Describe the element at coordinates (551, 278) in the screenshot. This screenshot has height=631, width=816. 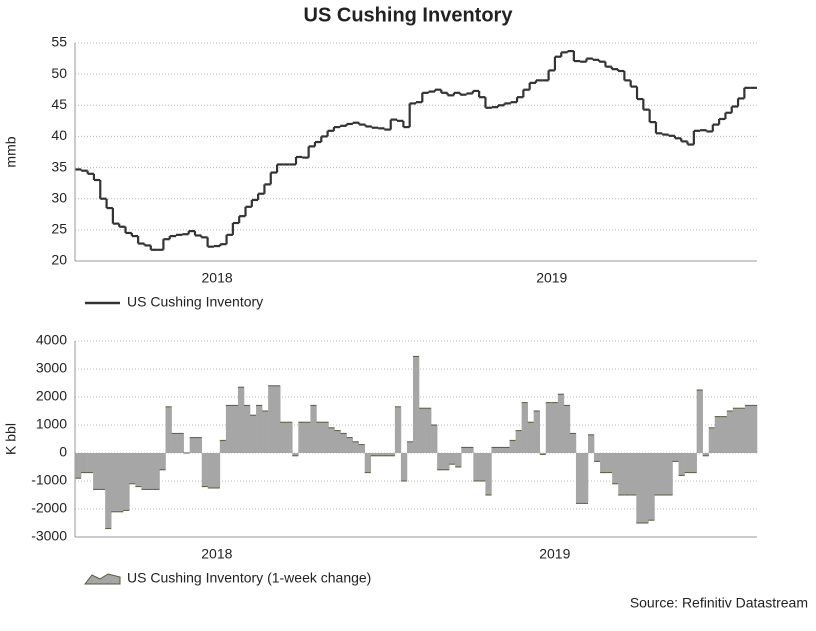
I see `x-tick-label: 2019` at that location.